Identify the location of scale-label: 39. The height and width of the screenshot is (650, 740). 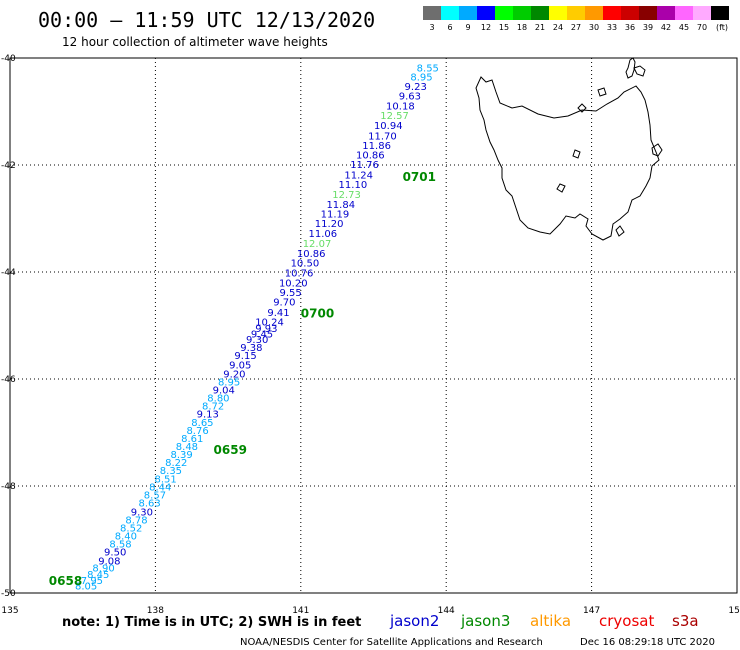
(648, 27).